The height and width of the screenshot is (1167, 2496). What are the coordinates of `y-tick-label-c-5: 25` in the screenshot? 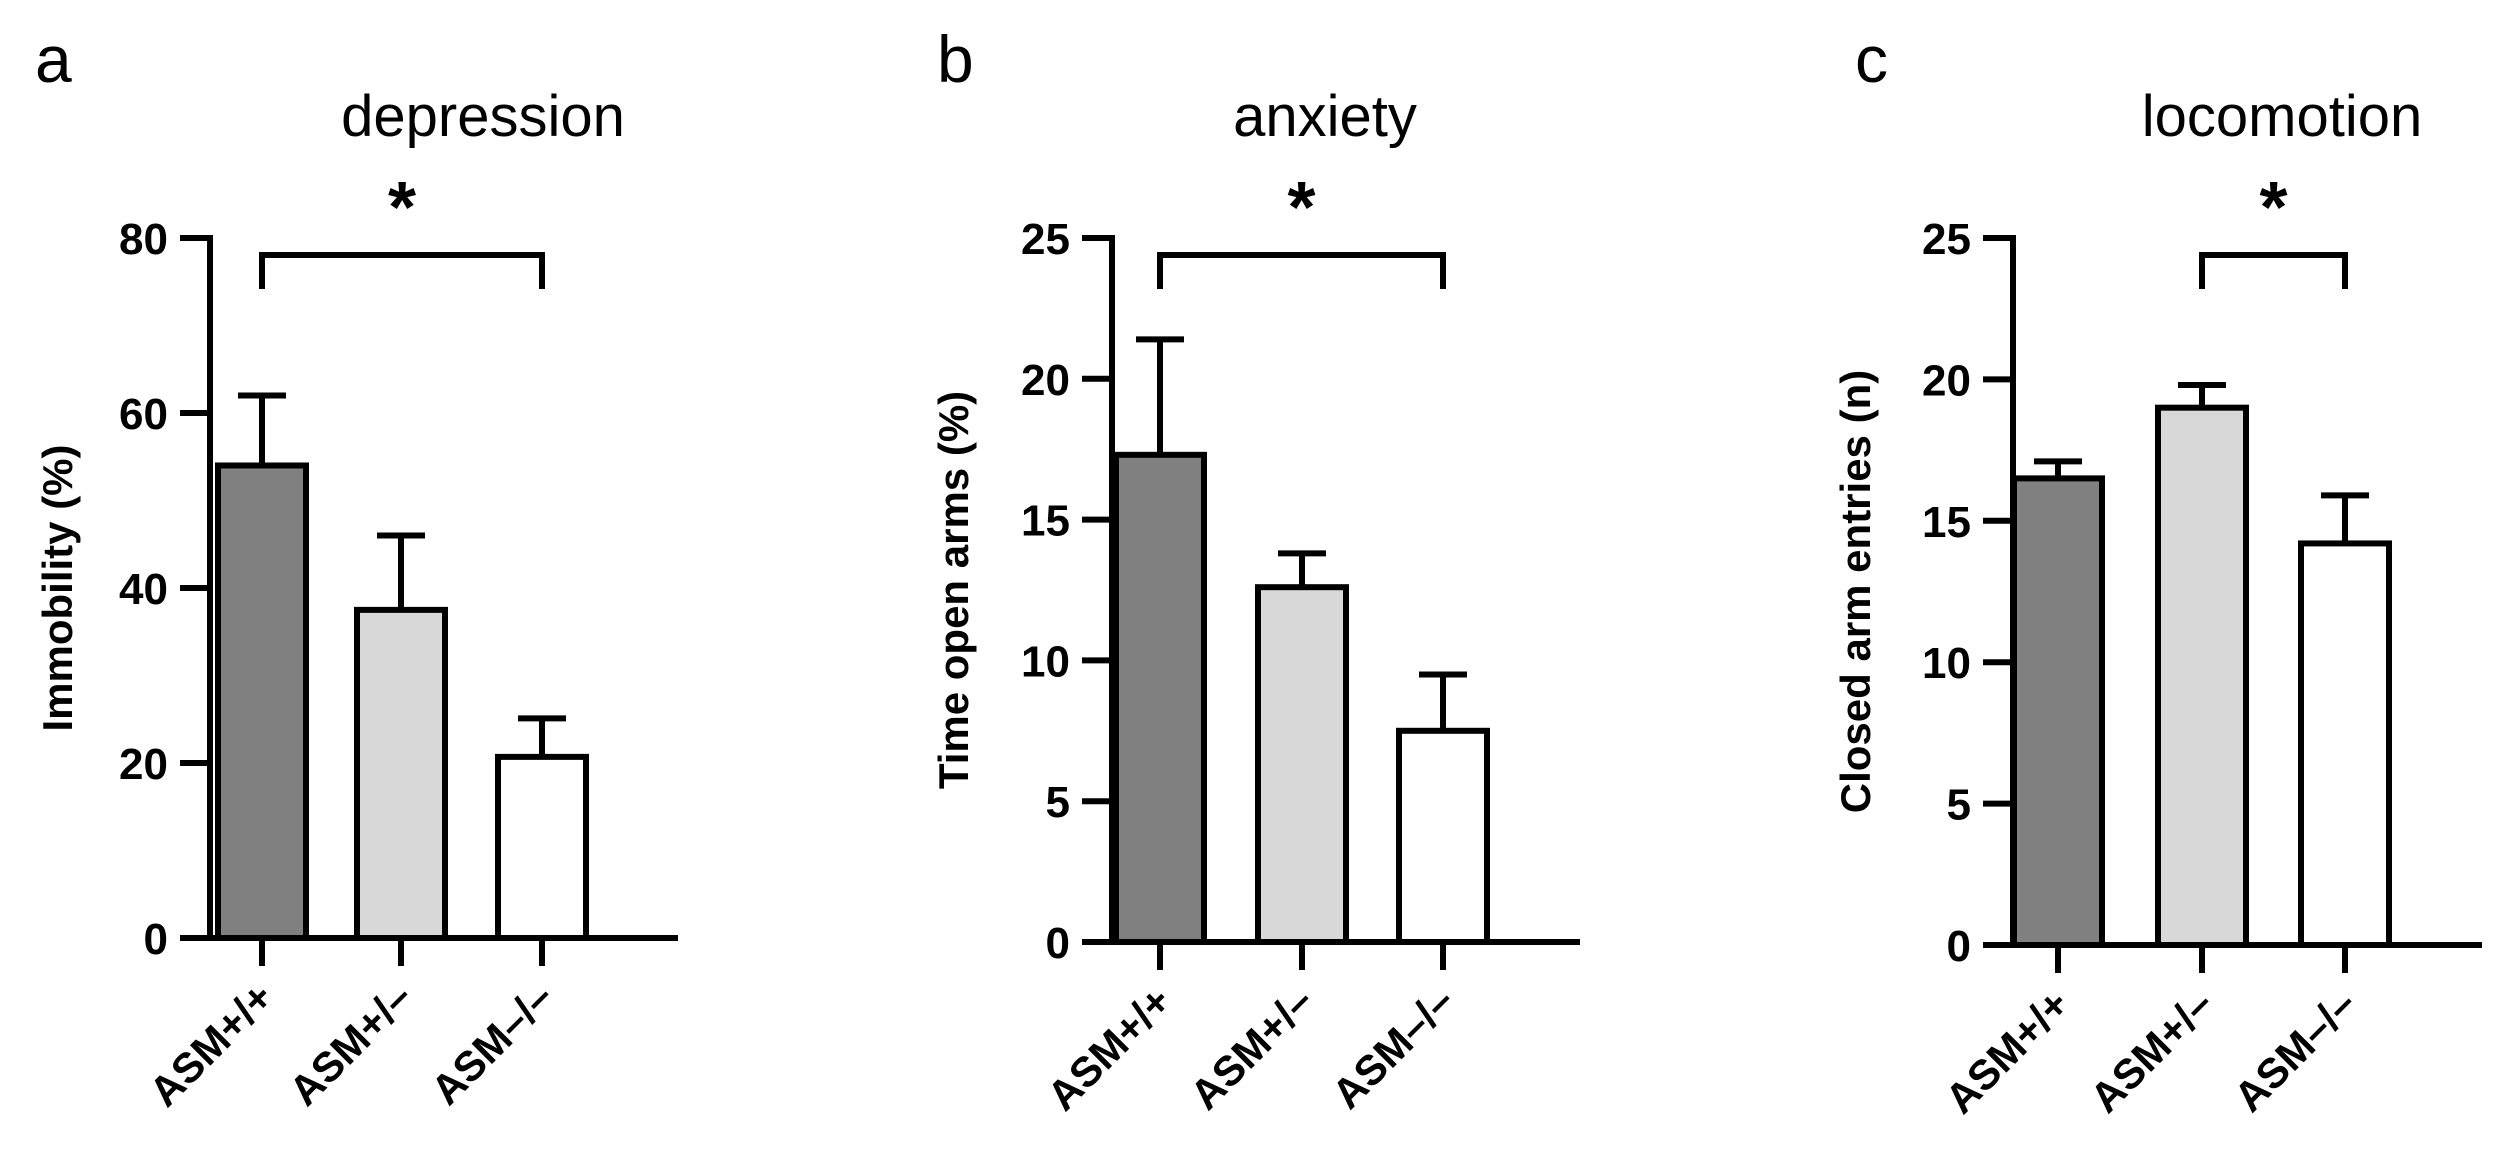 It's located at (1946, 239).